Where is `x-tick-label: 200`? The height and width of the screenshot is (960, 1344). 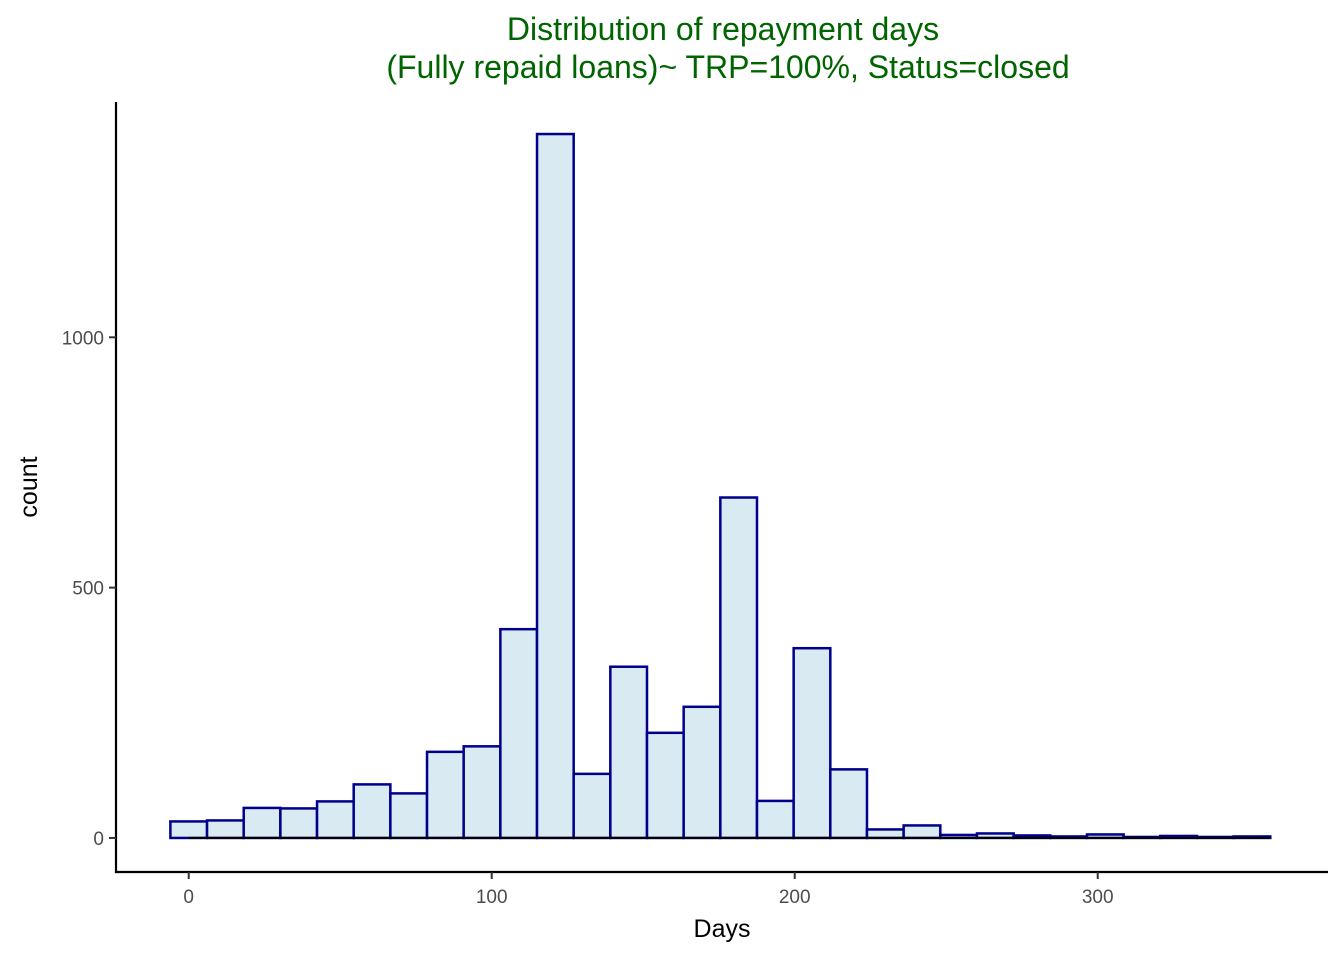 x-tick-label: 200 is located at coordinates (795, 897).